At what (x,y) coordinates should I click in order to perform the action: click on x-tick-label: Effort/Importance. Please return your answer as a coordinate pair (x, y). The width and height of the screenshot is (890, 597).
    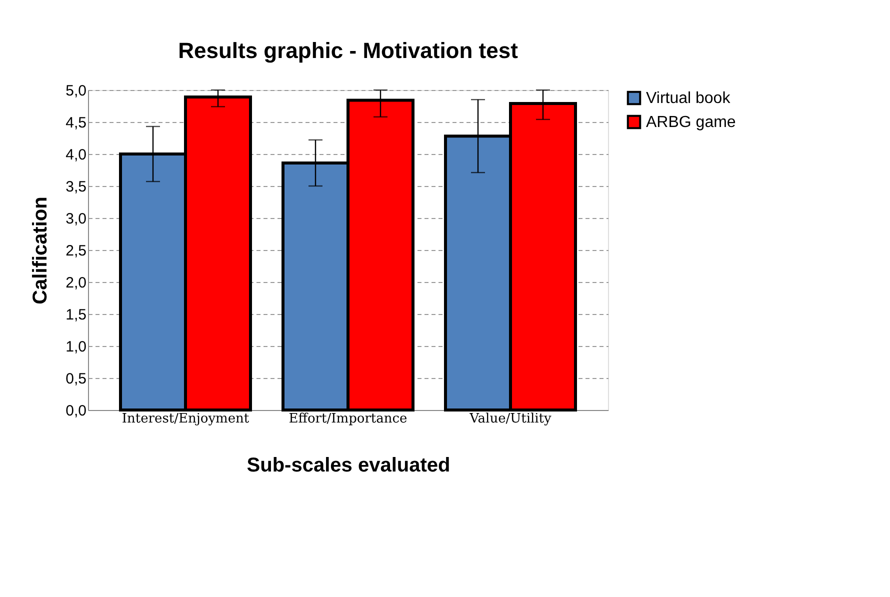
    Looking at the image, I should click on (348, 419).